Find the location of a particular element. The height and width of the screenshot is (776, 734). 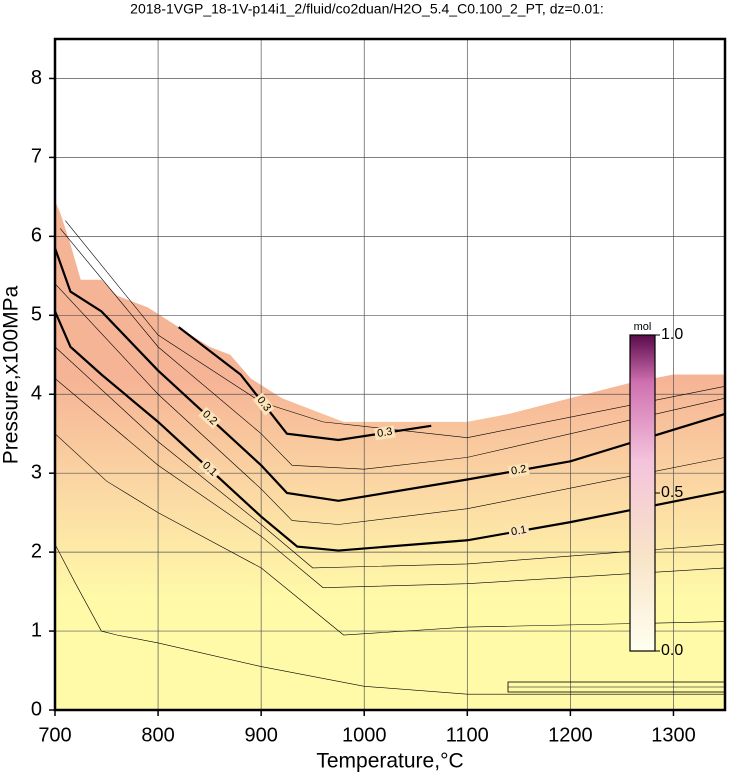

colorbar-label: mol is located at coordinates (643, 327).